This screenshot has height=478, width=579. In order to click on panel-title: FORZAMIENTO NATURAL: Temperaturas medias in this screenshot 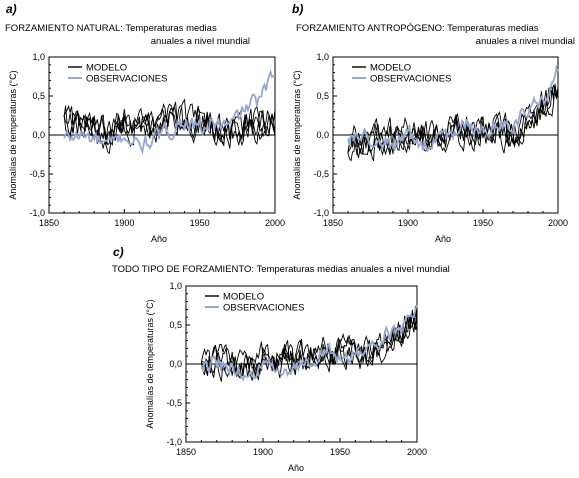, I will do `click(111, 28)`.